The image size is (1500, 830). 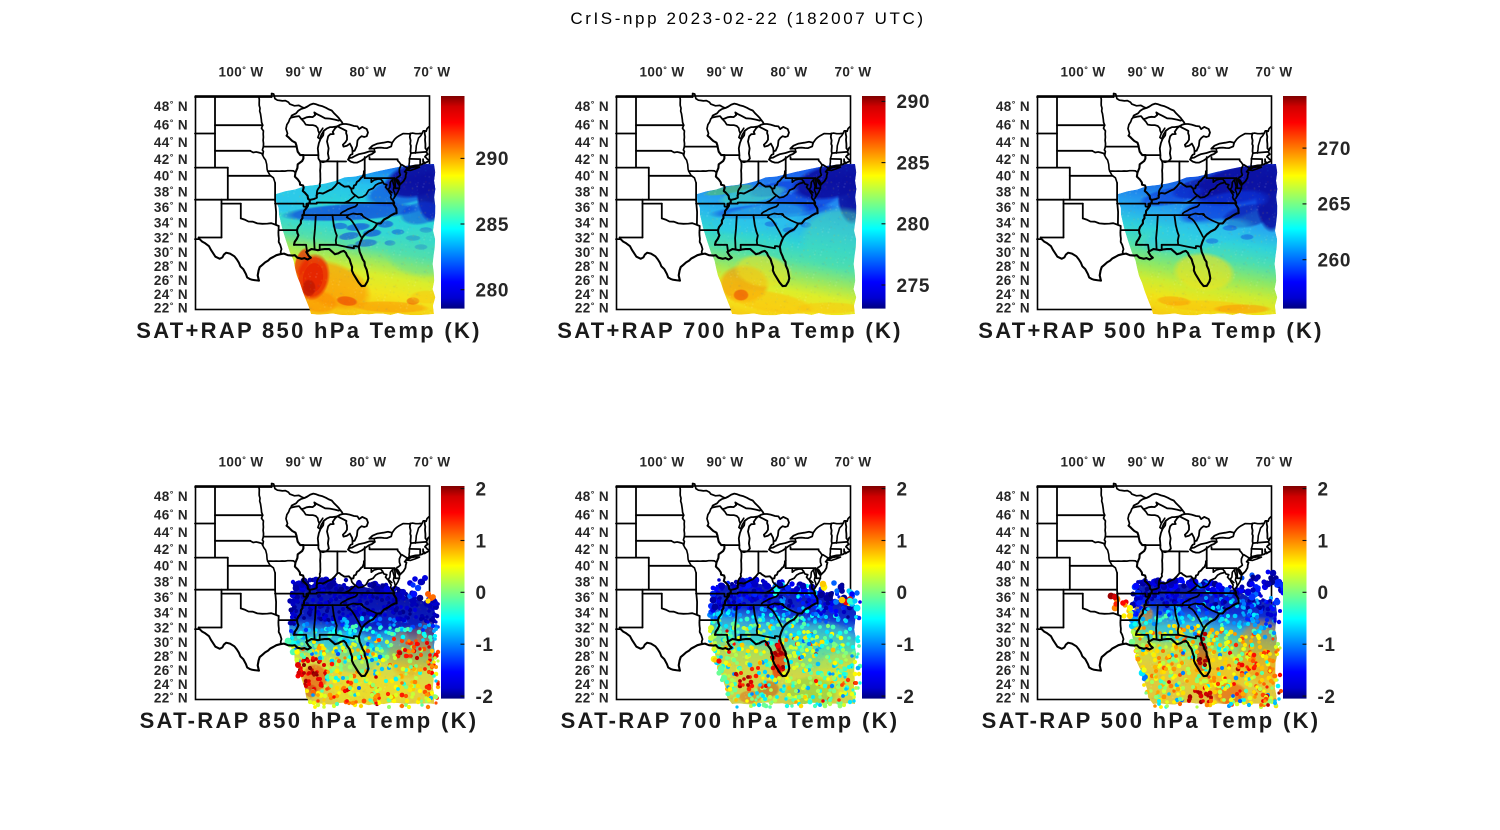 I want to click on svg-text: SAT+RAP 500 hPa Temp (K), so click(x=1151, y=330).